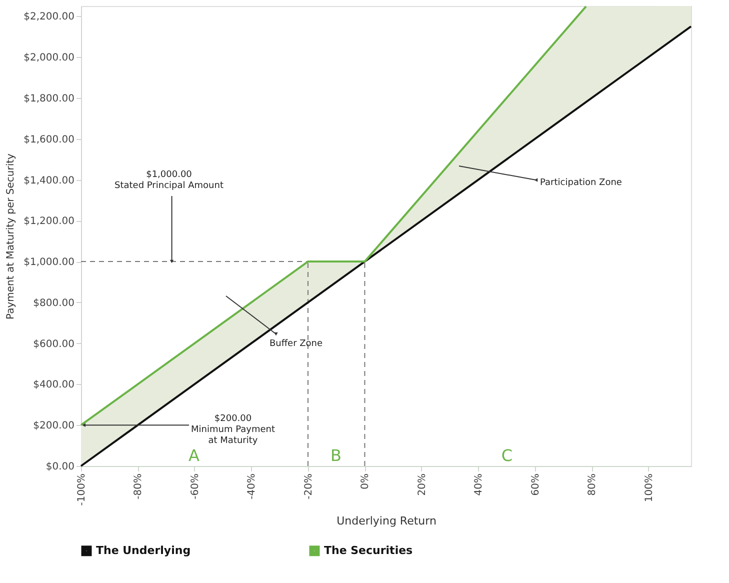 The height and width of the screenshot is (583, 729). What do you see at coordinates (369, 550) in the screenshot?
I see `legend-label: The Securities` at bounding box center [369, 550].